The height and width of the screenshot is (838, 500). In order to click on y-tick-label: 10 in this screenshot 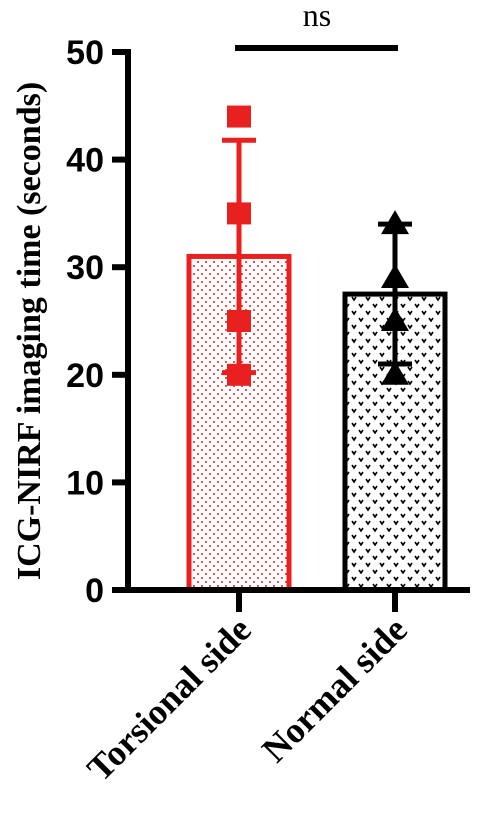, I will do `click(85, 483)`.